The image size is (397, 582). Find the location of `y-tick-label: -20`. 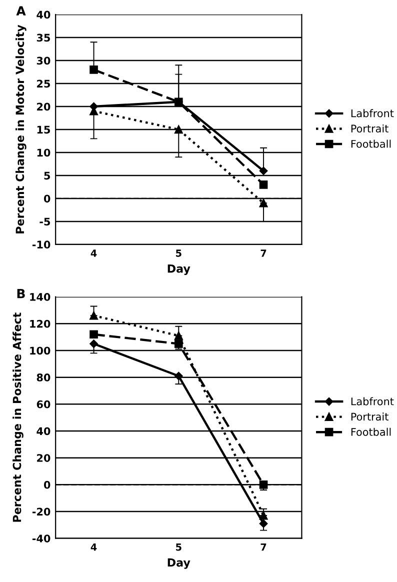

y-tick-label: -20 is located at coordinates (41, 512).